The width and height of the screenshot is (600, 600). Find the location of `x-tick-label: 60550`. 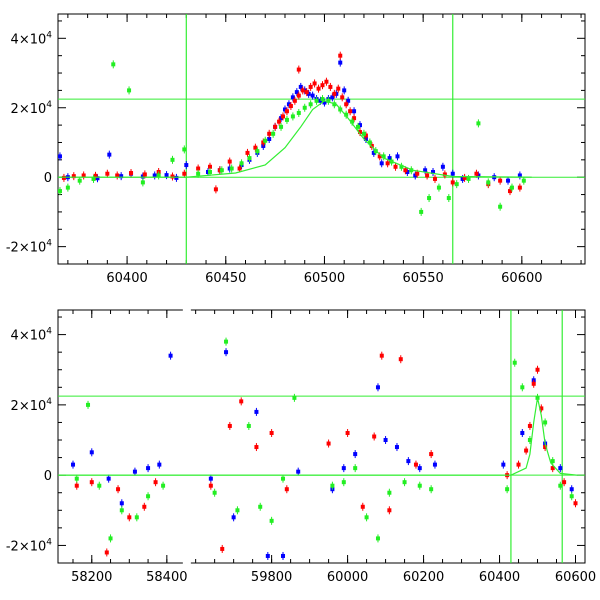

x-tick-label: 60550 is located at coordinates (422, 278).